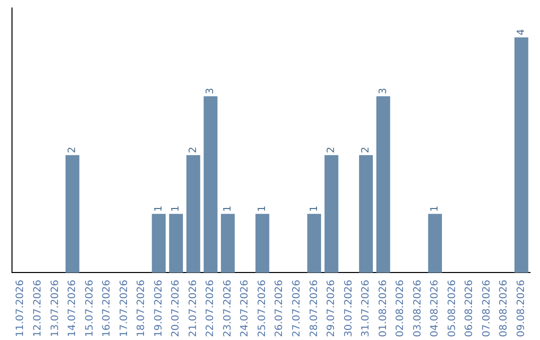 The height and width of the screenshot is (340, 540). Describe the element at coordinates (90, 309) in the screenshot. I see `x-tick-label: 15.07.2026` at that location.